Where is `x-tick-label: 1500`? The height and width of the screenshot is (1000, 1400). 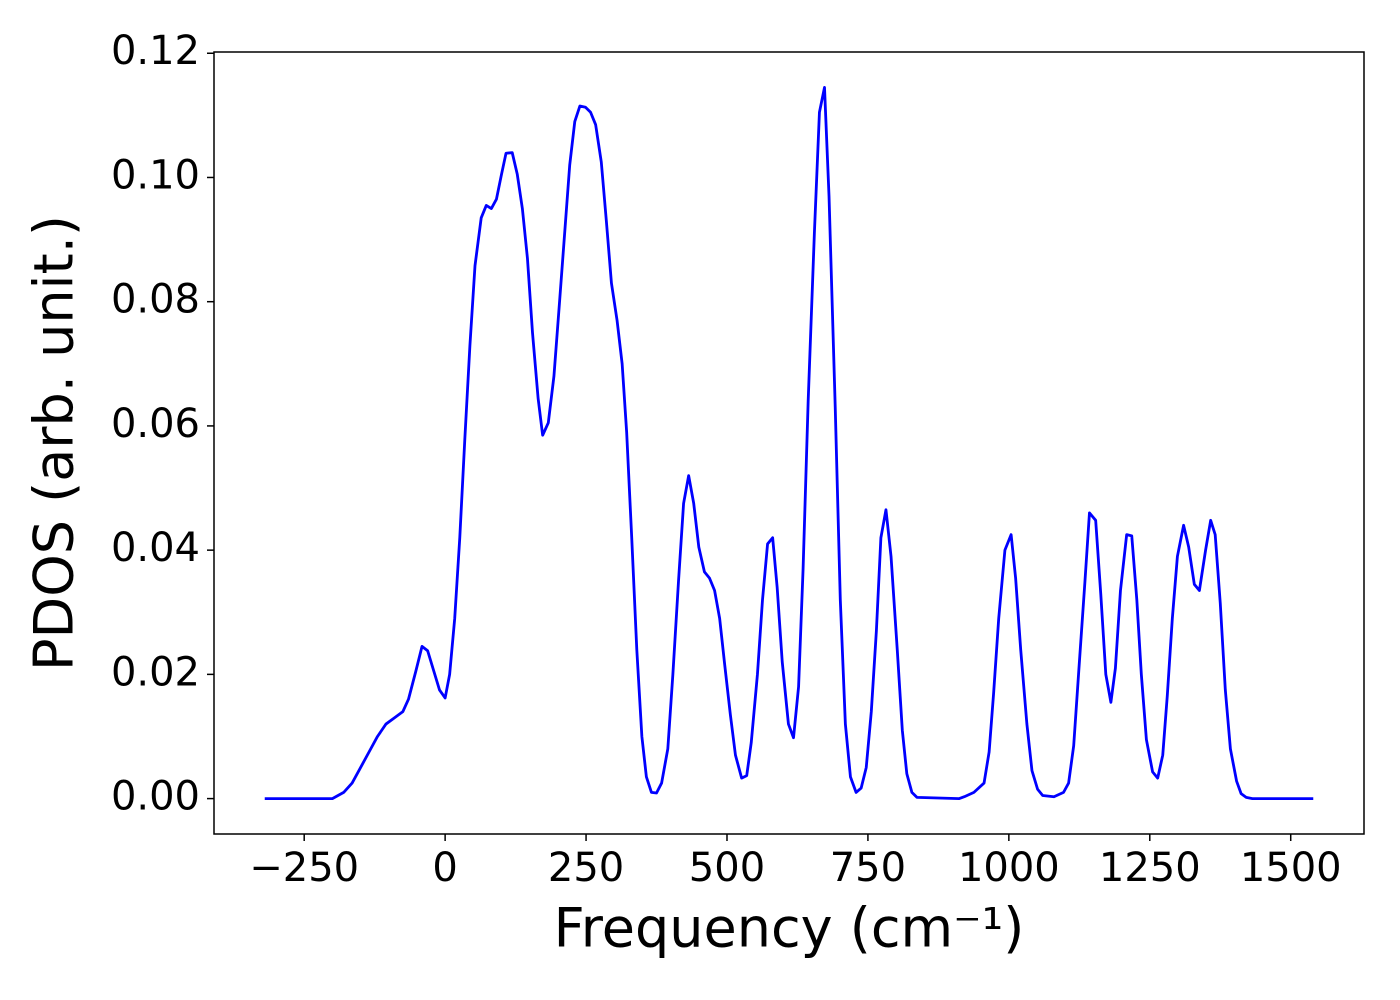 x-tick-label: 1500 is located at coordinates (1291, 868).